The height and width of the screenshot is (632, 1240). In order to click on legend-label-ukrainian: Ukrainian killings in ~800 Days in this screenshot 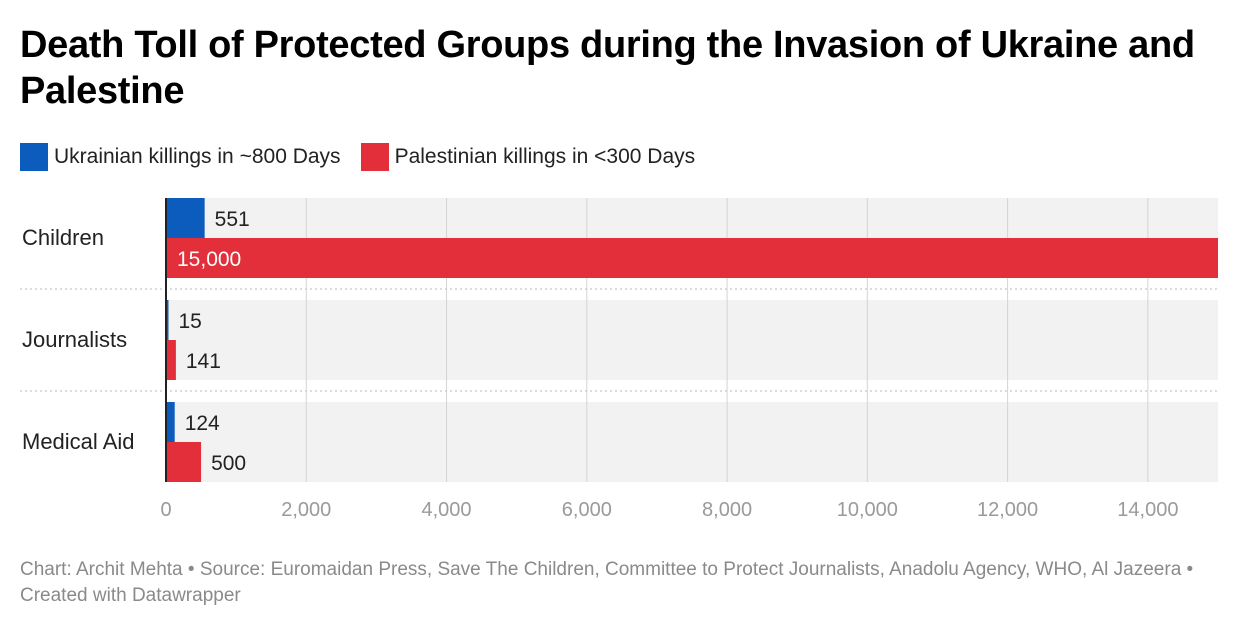, I will do `click(197, 156)`.